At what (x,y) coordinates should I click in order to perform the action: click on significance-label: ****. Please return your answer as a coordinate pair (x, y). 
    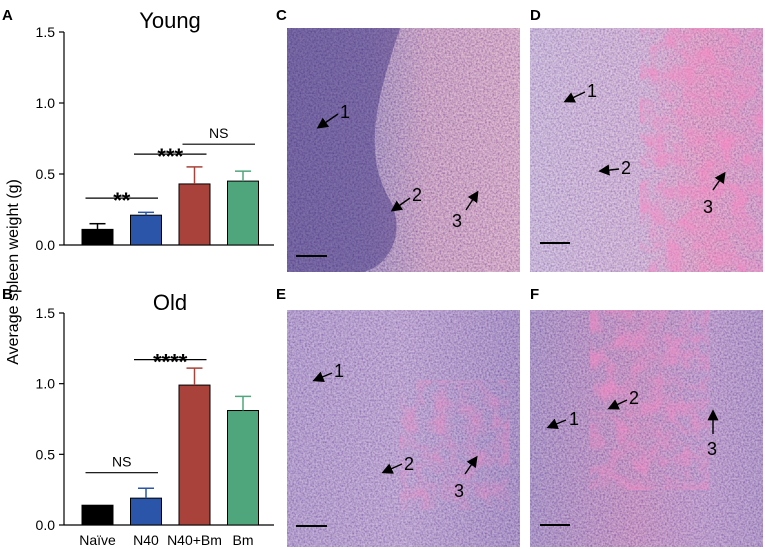
    Looking at the image, I should click on (170, 362).